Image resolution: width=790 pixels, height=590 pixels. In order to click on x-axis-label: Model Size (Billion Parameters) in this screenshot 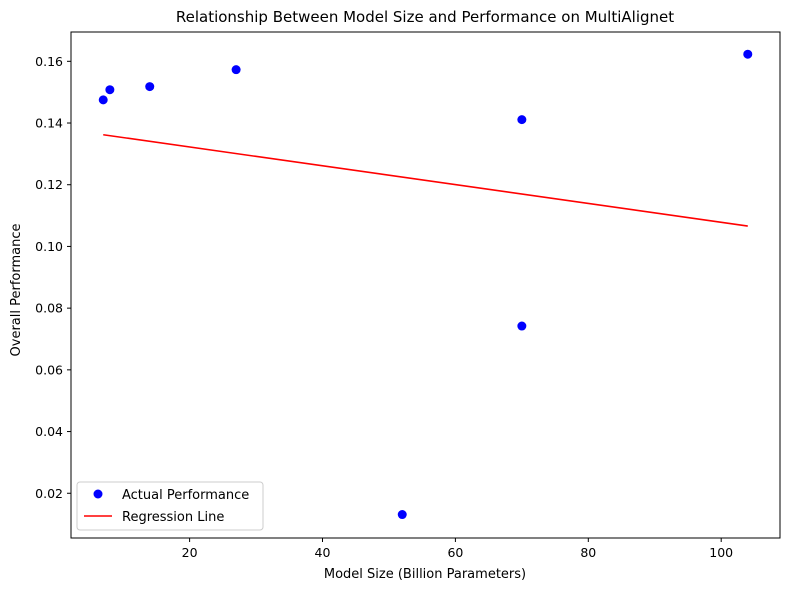, I will do `click(425, 574)`.